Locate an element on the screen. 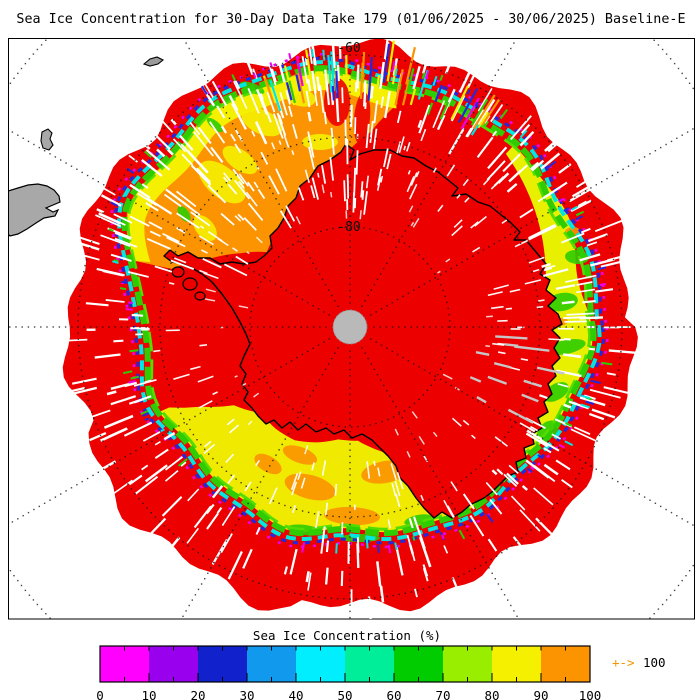 The width and height of the screenshot is (700, 700). overflow-value: 100 is located at coordinates (654, 662).